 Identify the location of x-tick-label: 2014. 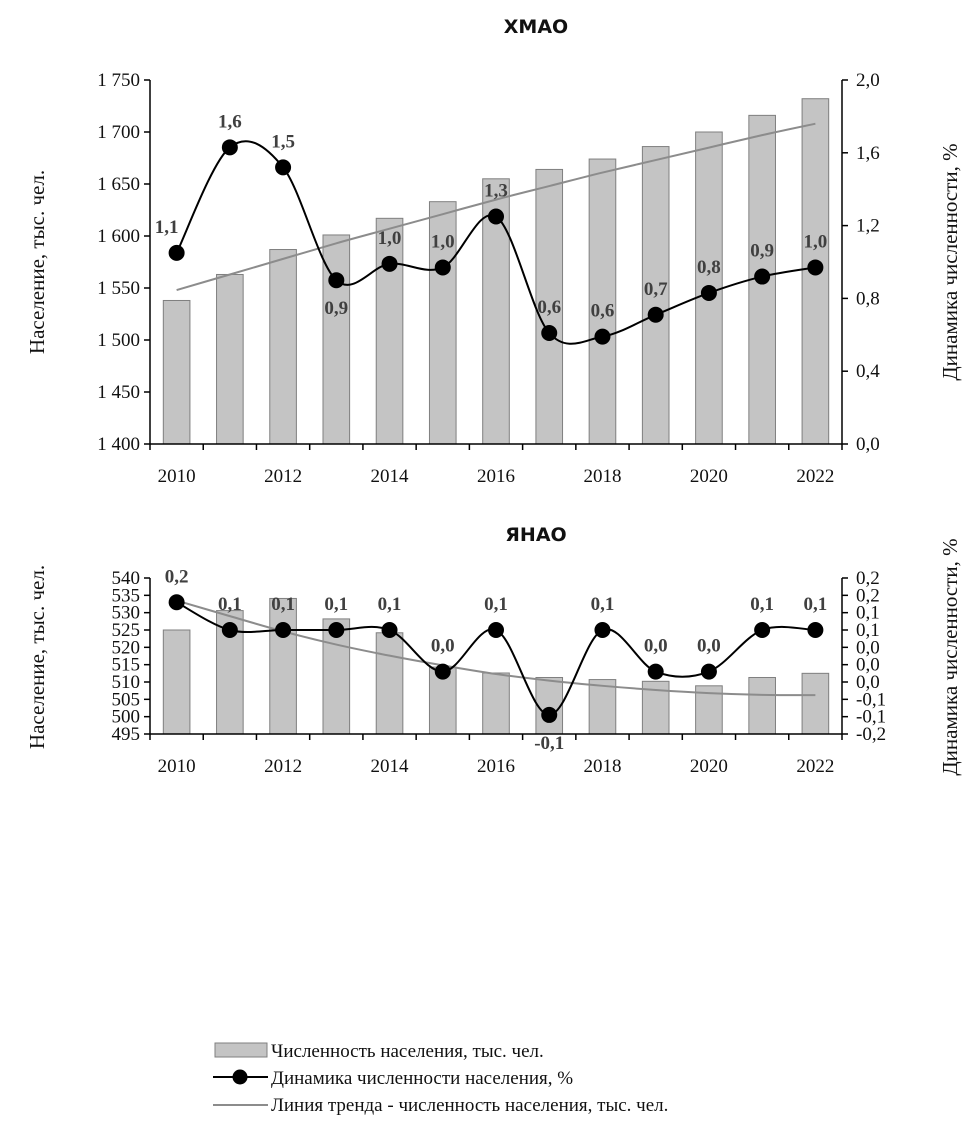
(390, 476).